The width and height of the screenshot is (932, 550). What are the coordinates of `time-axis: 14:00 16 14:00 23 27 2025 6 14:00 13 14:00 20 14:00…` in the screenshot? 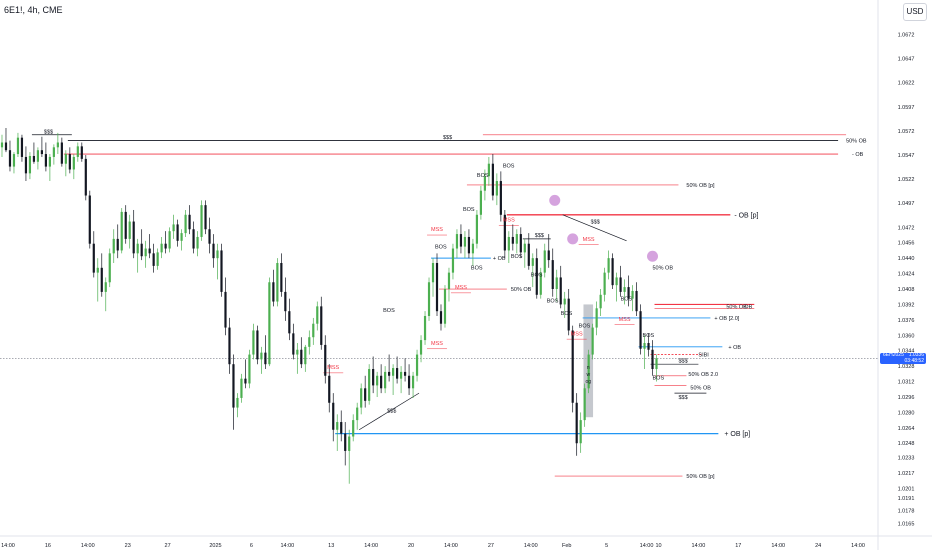 It's located at (466, 542).